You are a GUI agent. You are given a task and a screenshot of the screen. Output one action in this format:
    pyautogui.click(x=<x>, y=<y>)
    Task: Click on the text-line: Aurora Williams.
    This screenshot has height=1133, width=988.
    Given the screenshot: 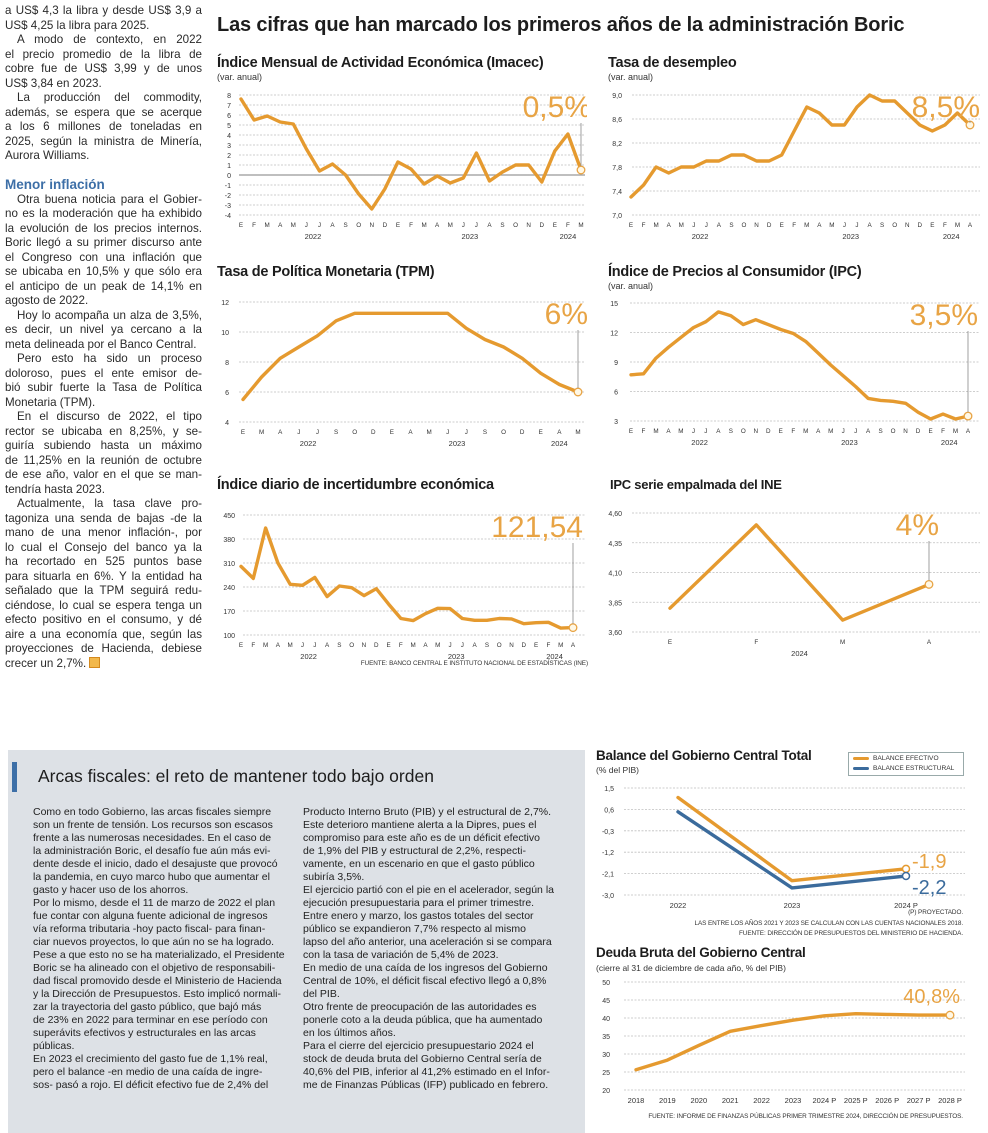 What is the action you would take?
    pyautogui.click(x=47, y=155)
    